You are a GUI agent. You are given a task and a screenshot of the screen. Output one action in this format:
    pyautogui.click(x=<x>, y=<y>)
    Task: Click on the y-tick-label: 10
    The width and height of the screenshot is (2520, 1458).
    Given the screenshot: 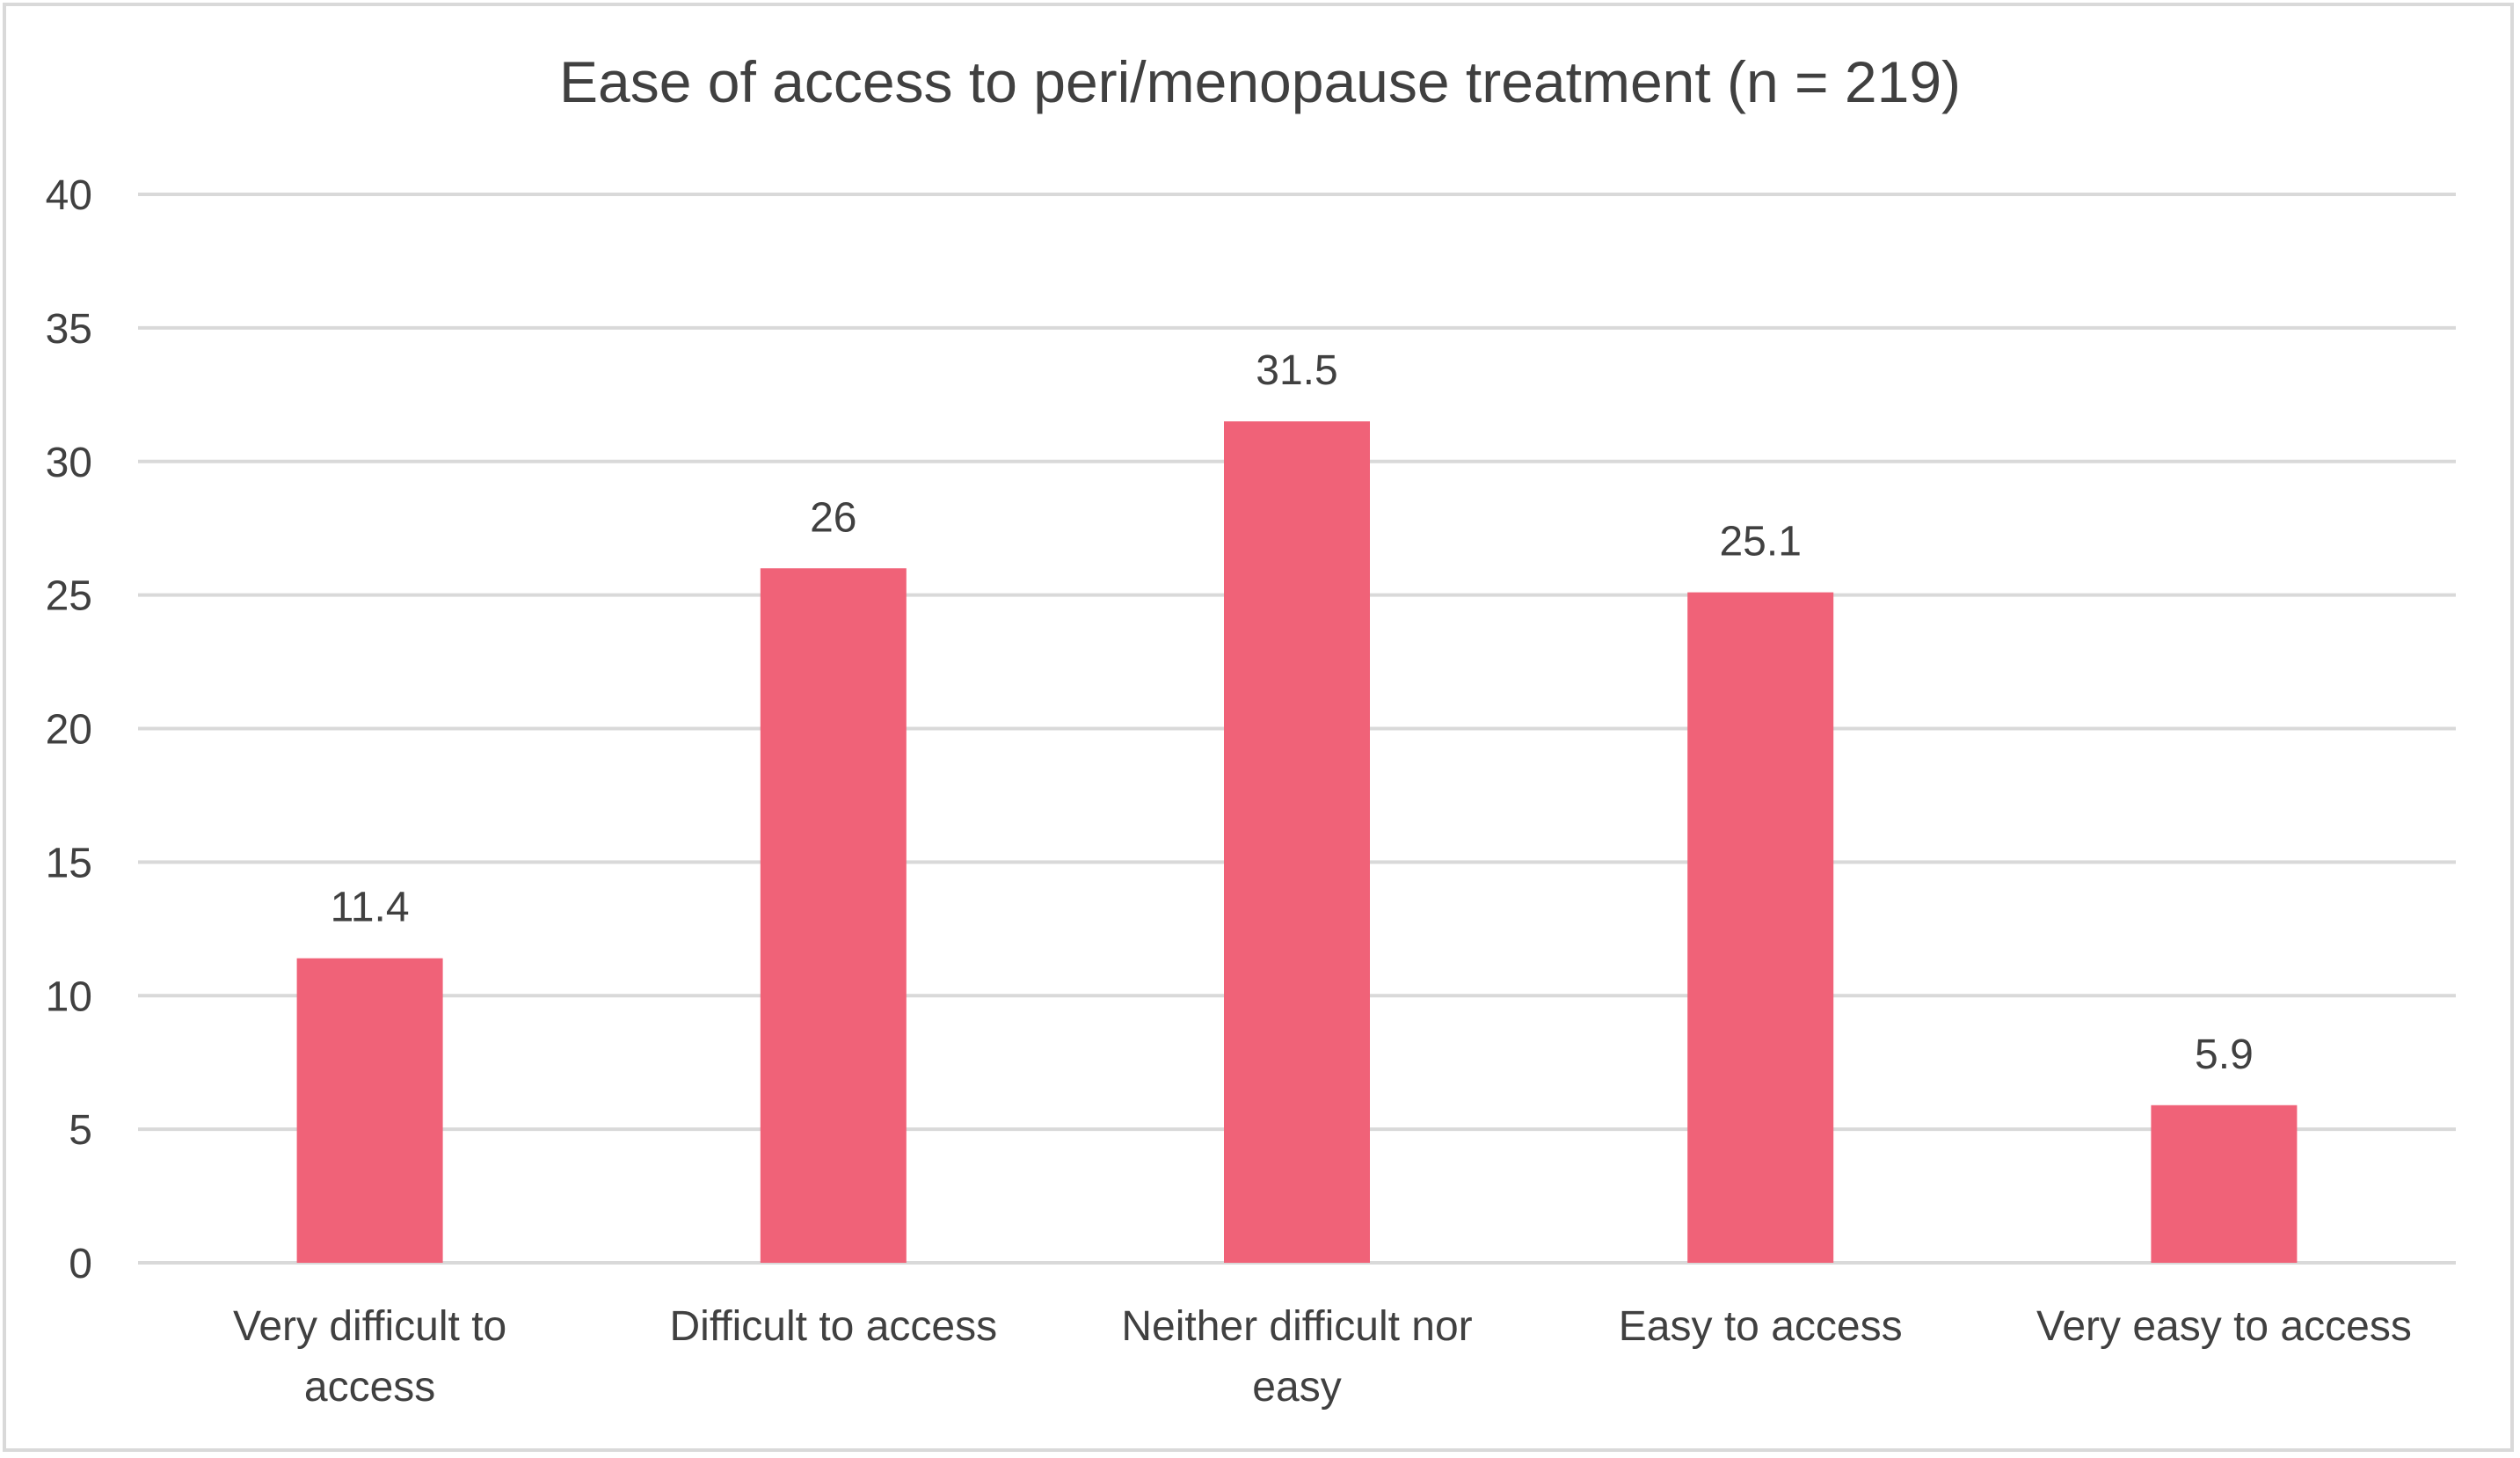 What is the action you would take?
    pyautogui.click(x=69, y=996)
    